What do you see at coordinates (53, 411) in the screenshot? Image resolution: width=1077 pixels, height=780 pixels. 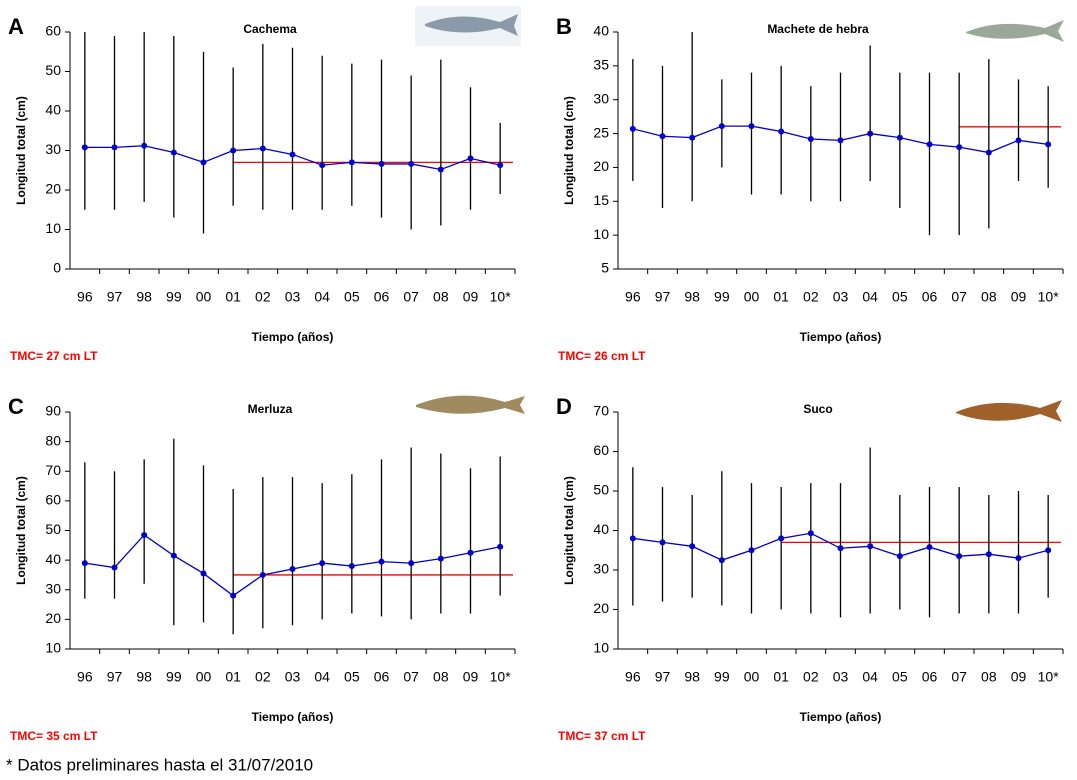 I see `y-tick-label: 90` at bounding box center [53, 411].